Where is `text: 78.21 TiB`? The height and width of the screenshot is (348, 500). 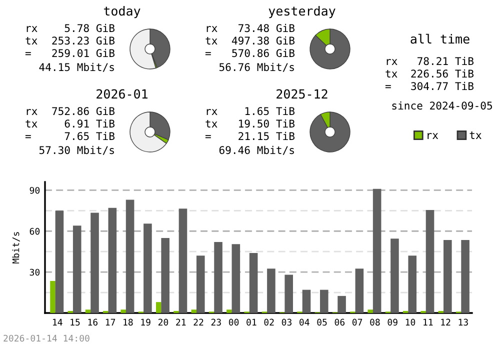
text: 78.21 TiB is located at coordinates (446, 61).